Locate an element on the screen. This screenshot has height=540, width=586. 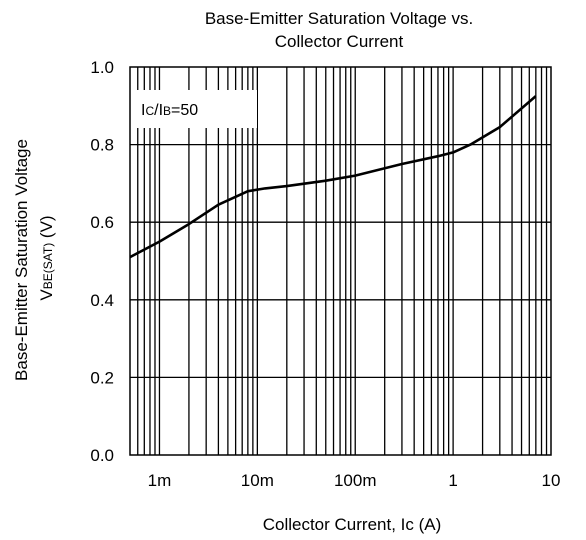
x-tick-label: 10 is located at coordinates (551, 480).